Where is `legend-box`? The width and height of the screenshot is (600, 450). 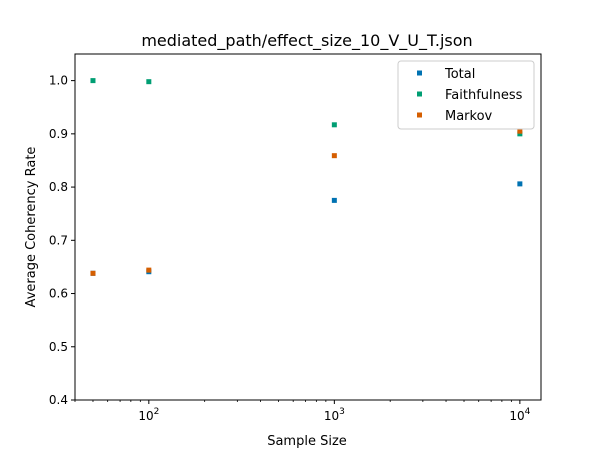 legend-box is located at coordinates (466, 95).